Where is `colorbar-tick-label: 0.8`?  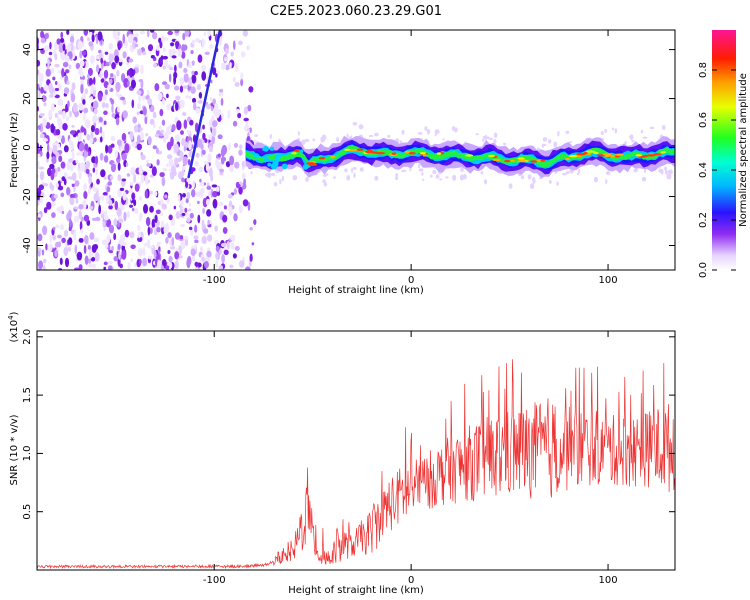 colorbar-tick-label: 0.8 is located at coordinates (703, 70).